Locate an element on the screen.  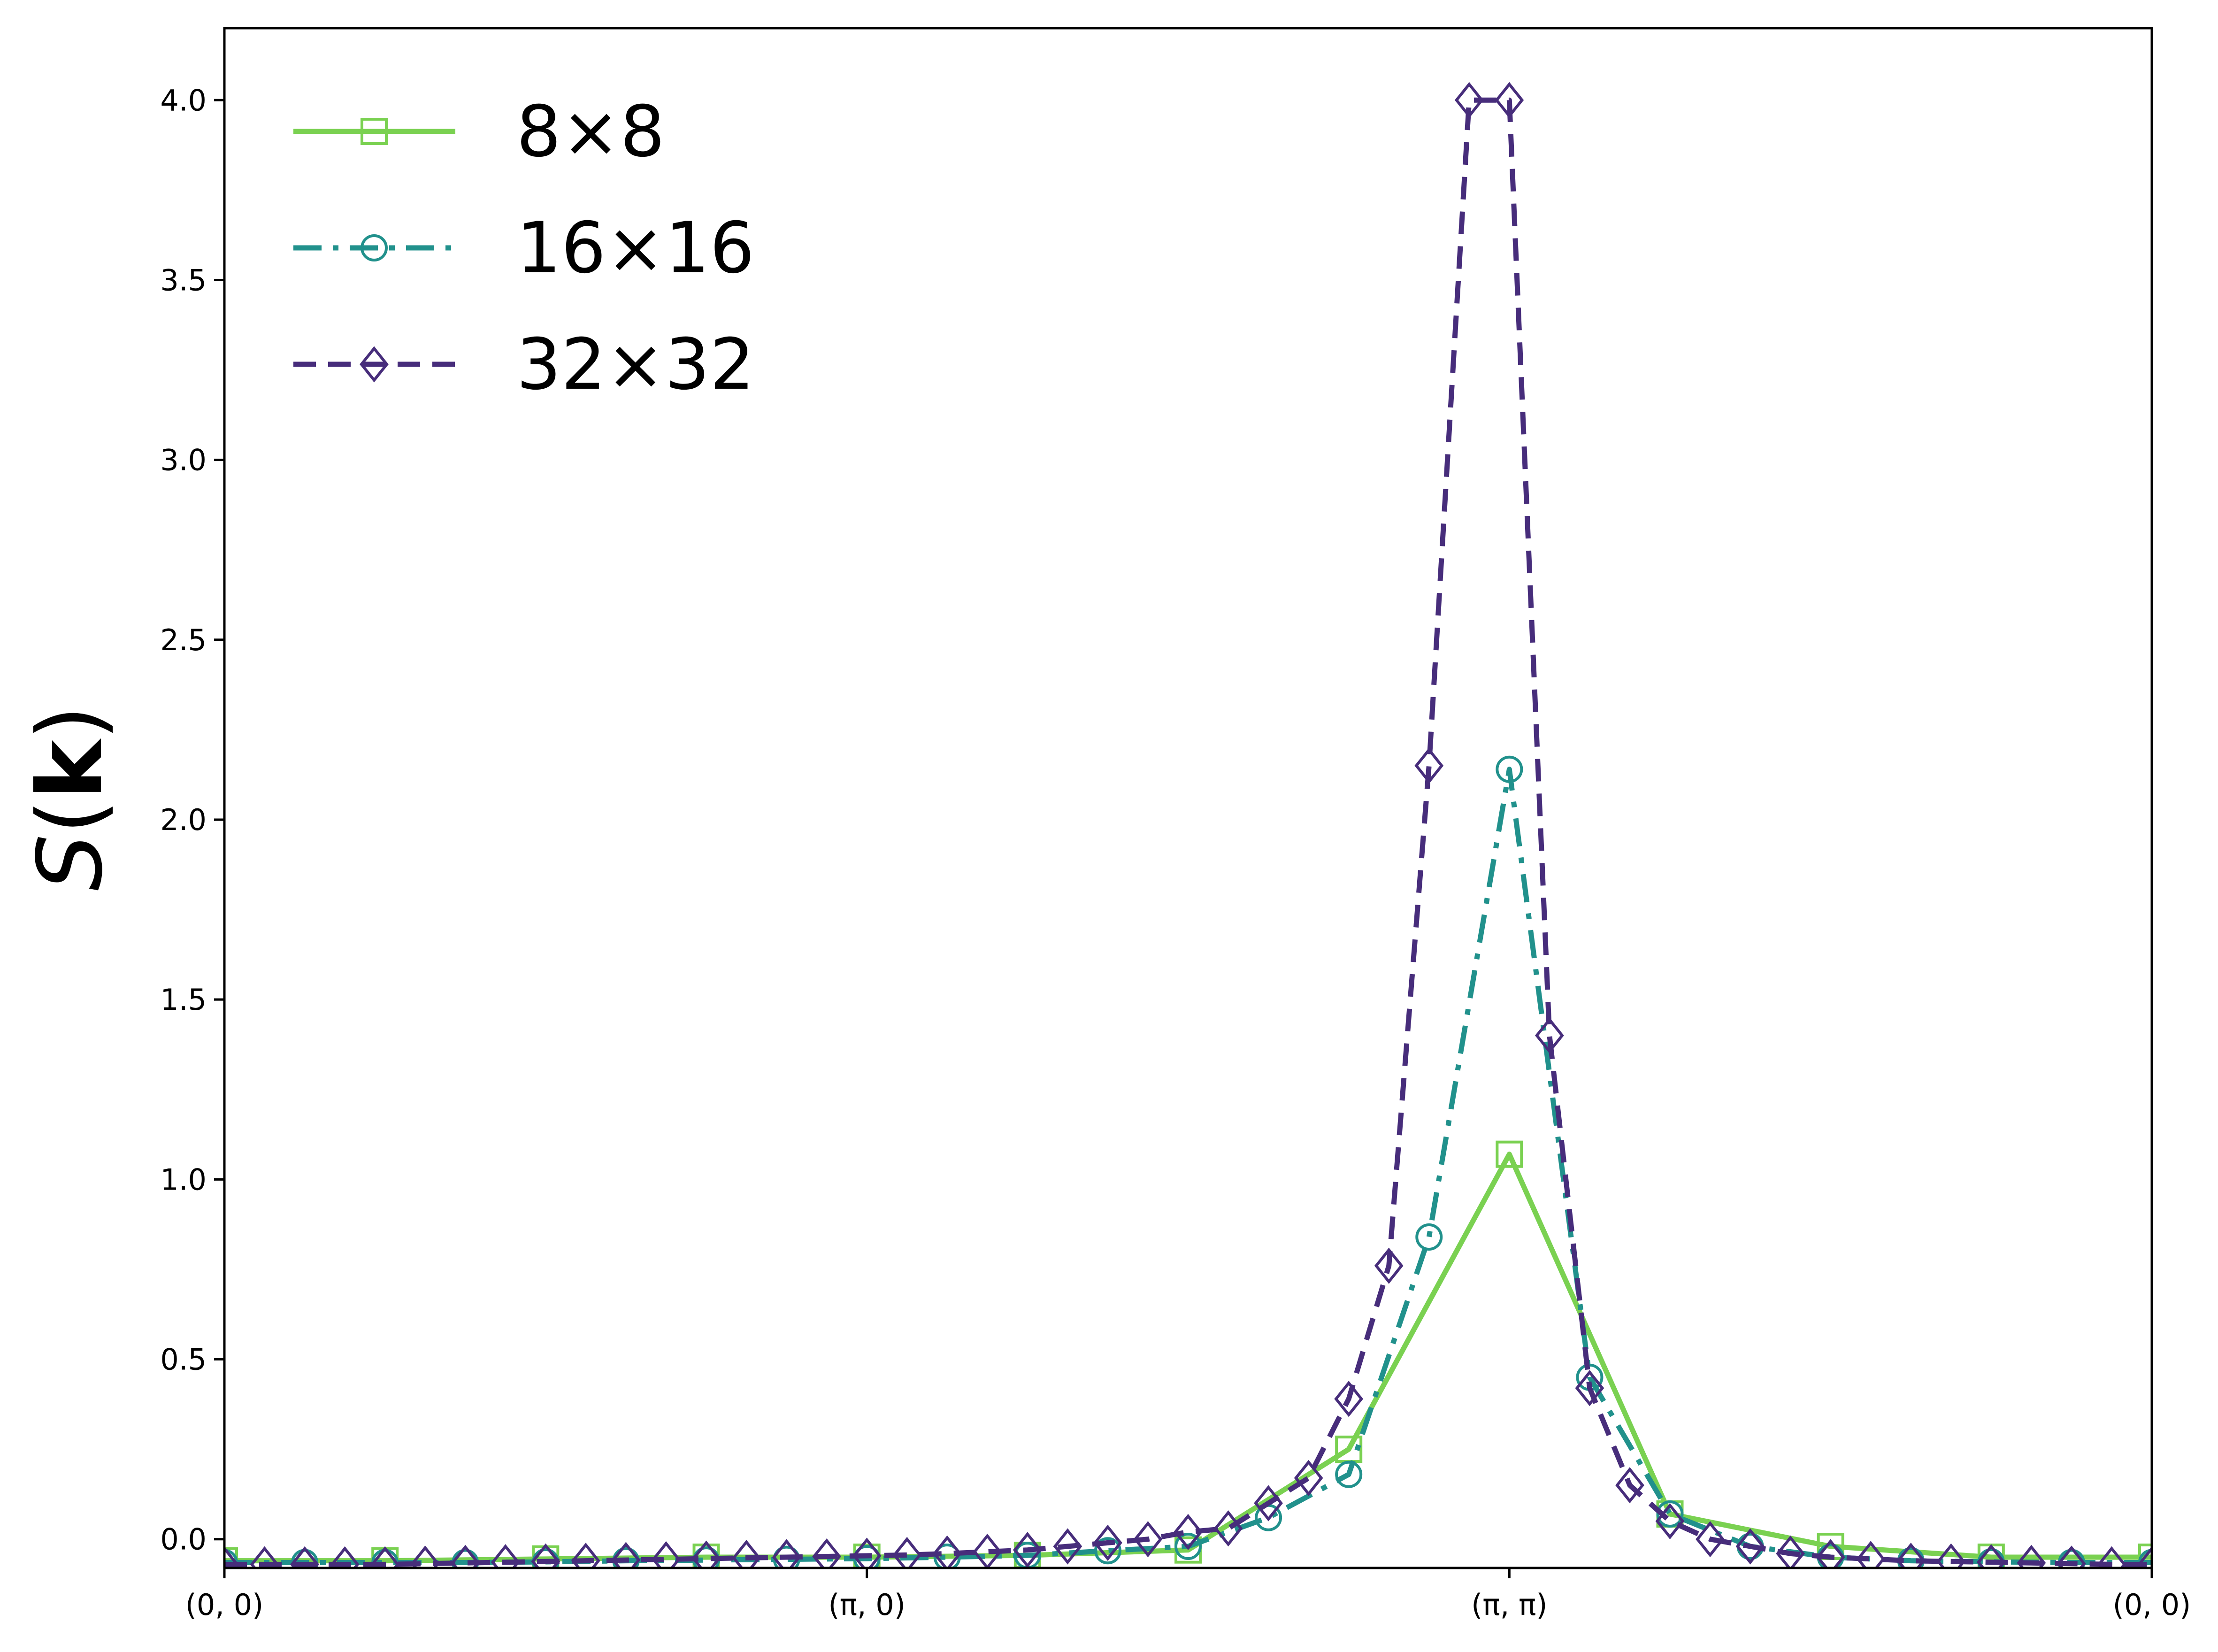
legend-entry-2: 32×32 is located at coordinates (523, 365).